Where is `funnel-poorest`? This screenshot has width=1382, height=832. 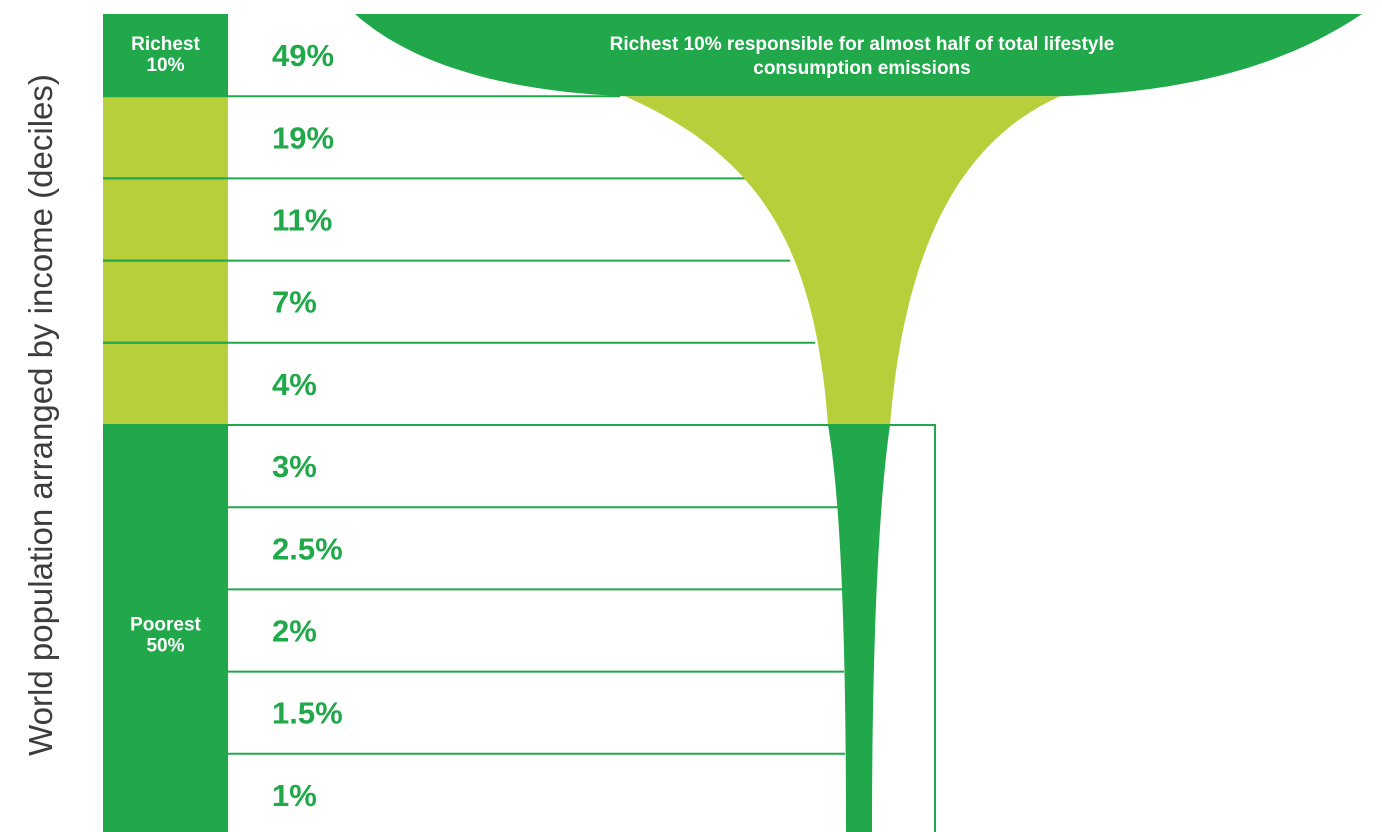
funnel-poorest is located at coordinates (859, 628).